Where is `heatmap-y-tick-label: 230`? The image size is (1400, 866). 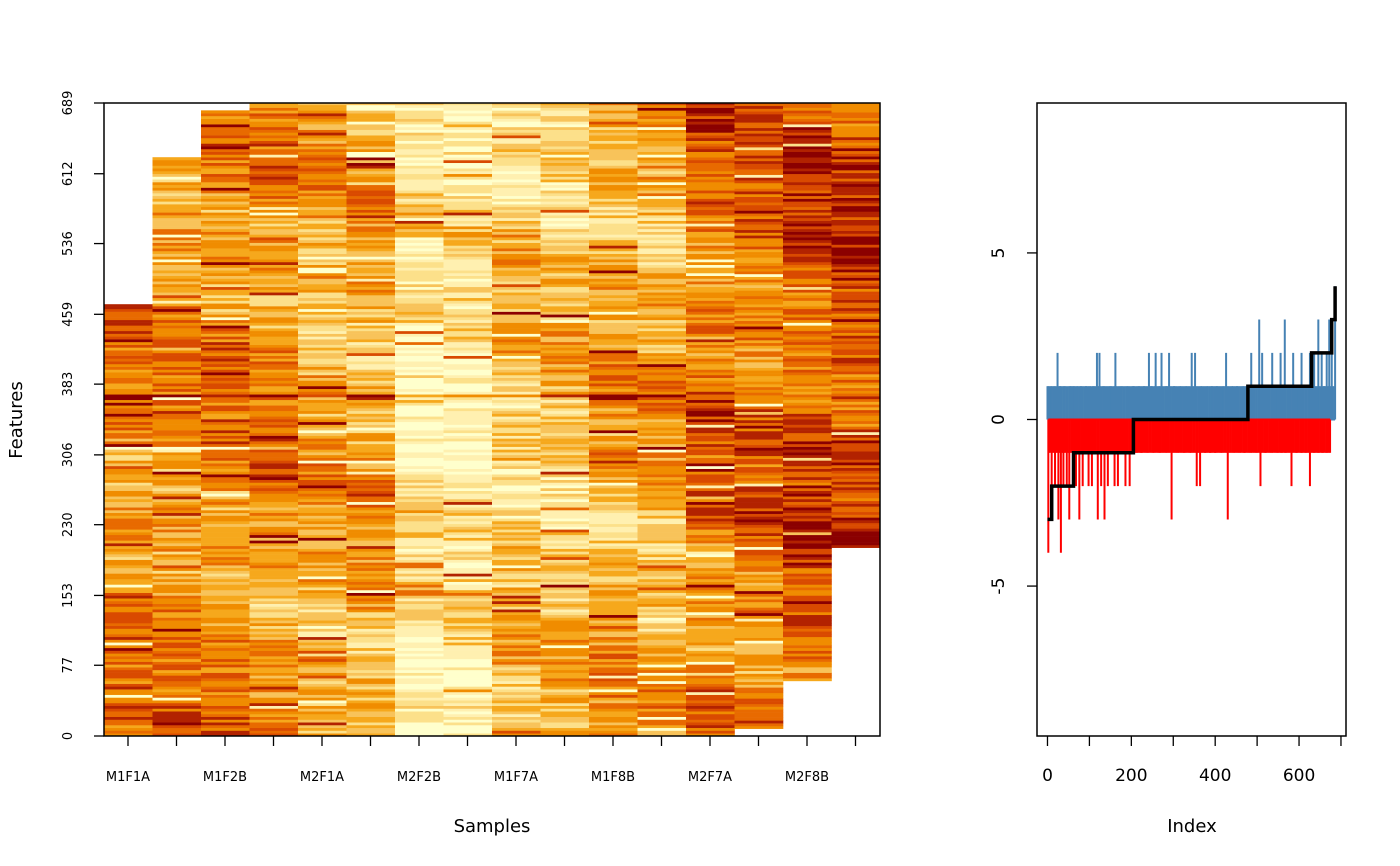
heatmap-y-tick-label: 230 is located at coordinates (68, 524).